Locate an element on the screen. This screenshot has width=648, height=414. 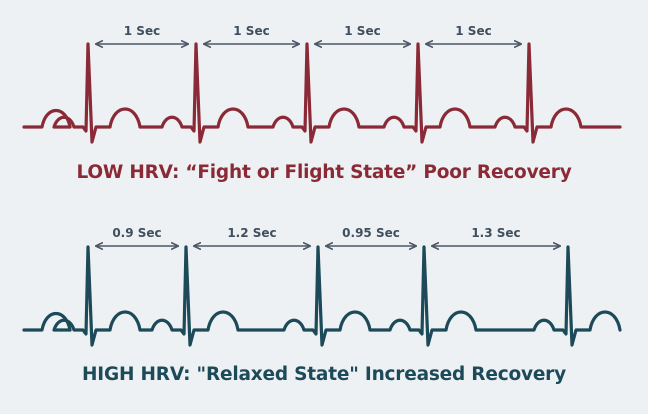
interval-label: 1.2 Sec is located at coordinates (251, 233).